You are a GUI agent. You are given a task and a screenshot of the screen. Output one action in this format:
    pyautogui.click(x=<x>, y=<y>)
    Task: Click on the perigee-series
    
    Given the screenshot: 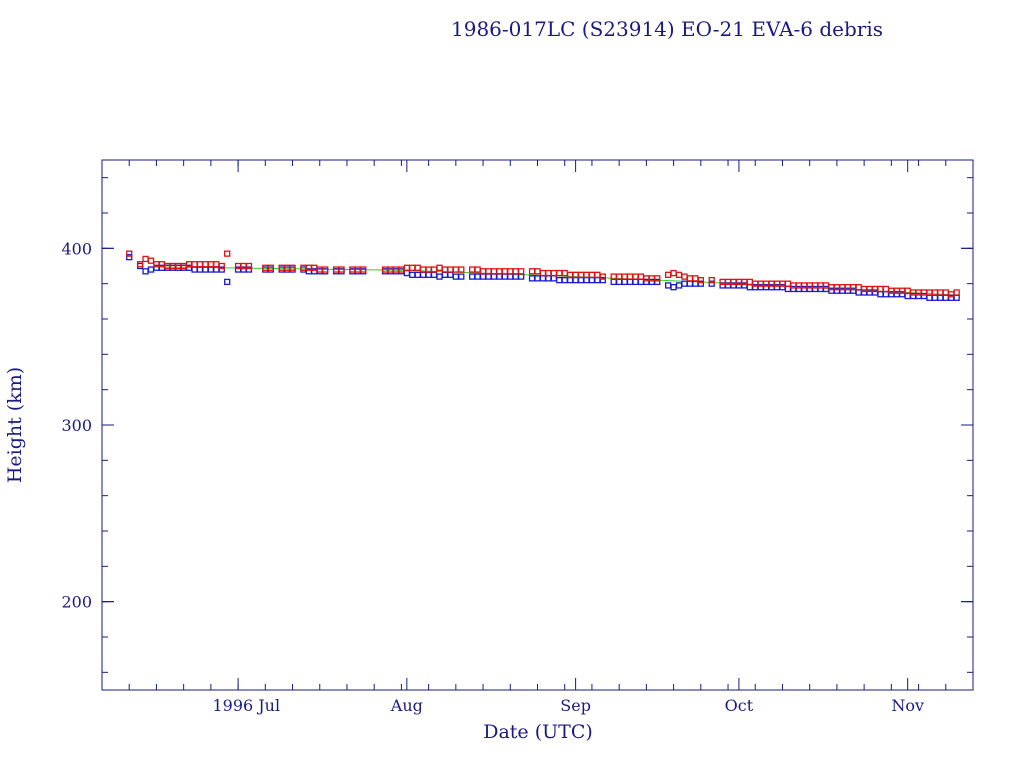 What is the action you would take?
    pyautogui.click(x=543, y=277)
    